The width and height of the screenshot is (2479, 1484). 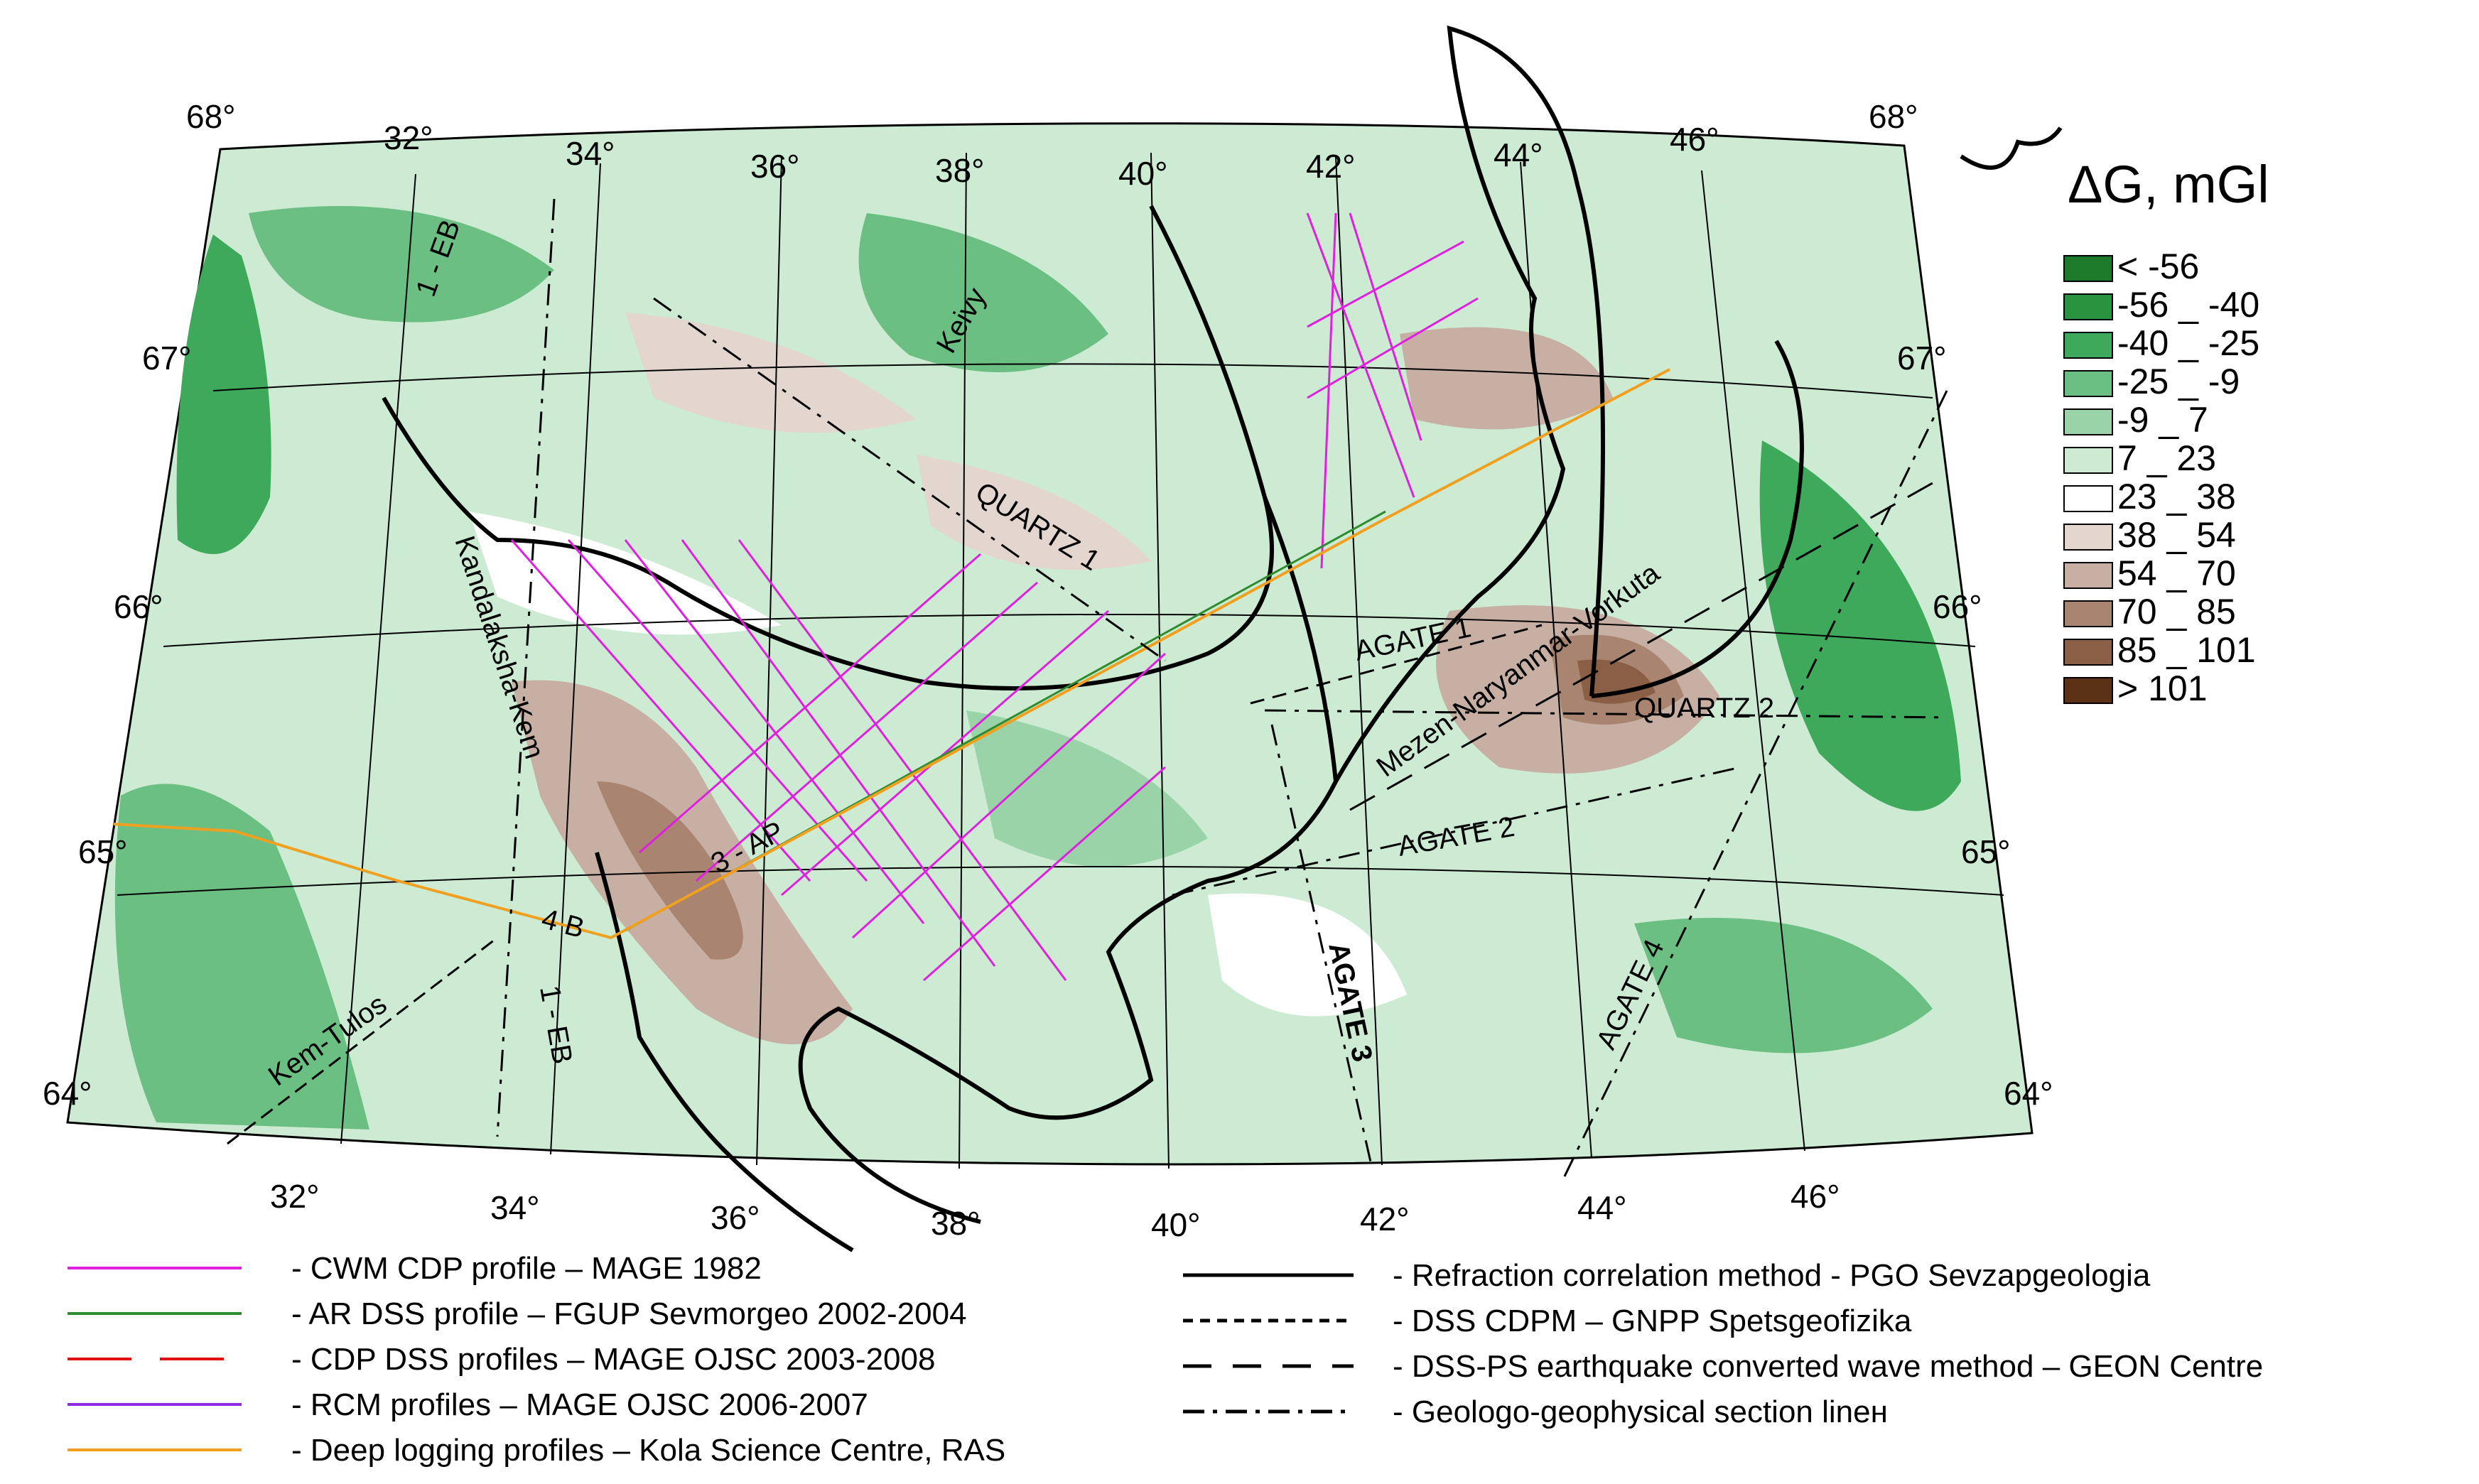 I want to click on top-lon-label-2: 34°, so click(x=590, y=153).